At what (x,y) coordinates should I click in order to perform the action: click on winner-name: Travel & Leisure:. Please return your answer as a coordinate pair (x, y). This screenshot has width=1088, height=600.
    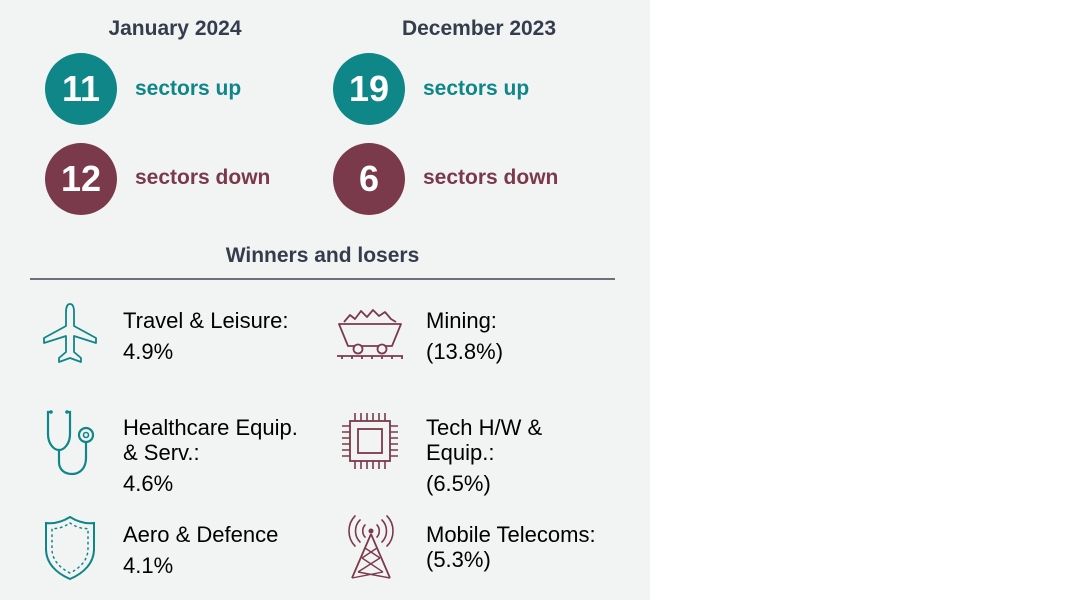
    Looking at the image, I should click on (206, 320).